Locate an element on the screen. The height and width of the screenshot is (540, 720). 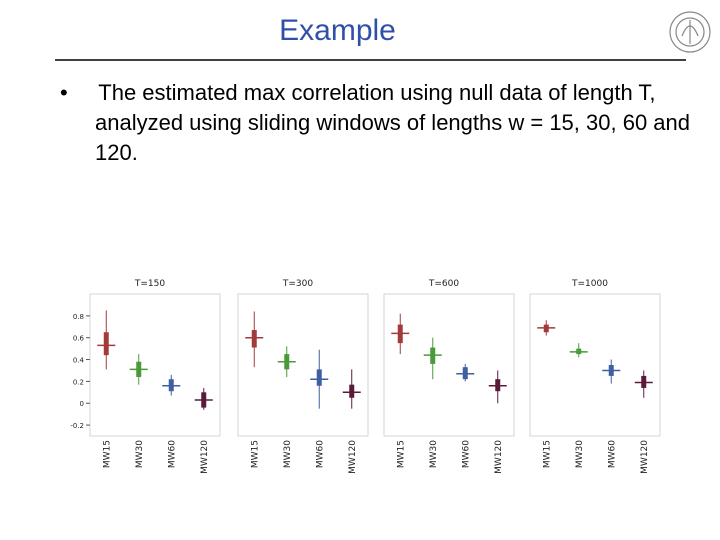
y-tick-label: -0.2 is located at coordinates (77, 426).